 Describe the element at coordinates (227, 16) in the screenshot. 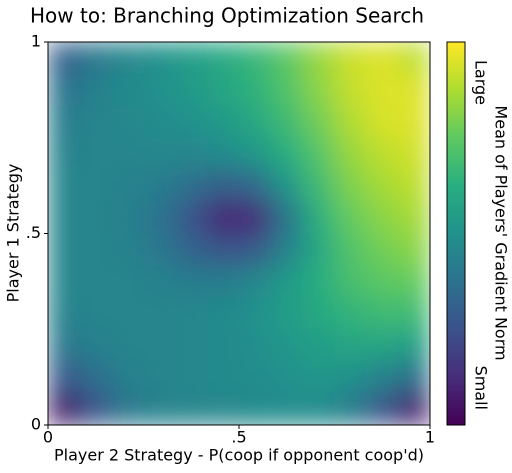

I see `chart-title: How to: Branching Optimization Search` at that location.